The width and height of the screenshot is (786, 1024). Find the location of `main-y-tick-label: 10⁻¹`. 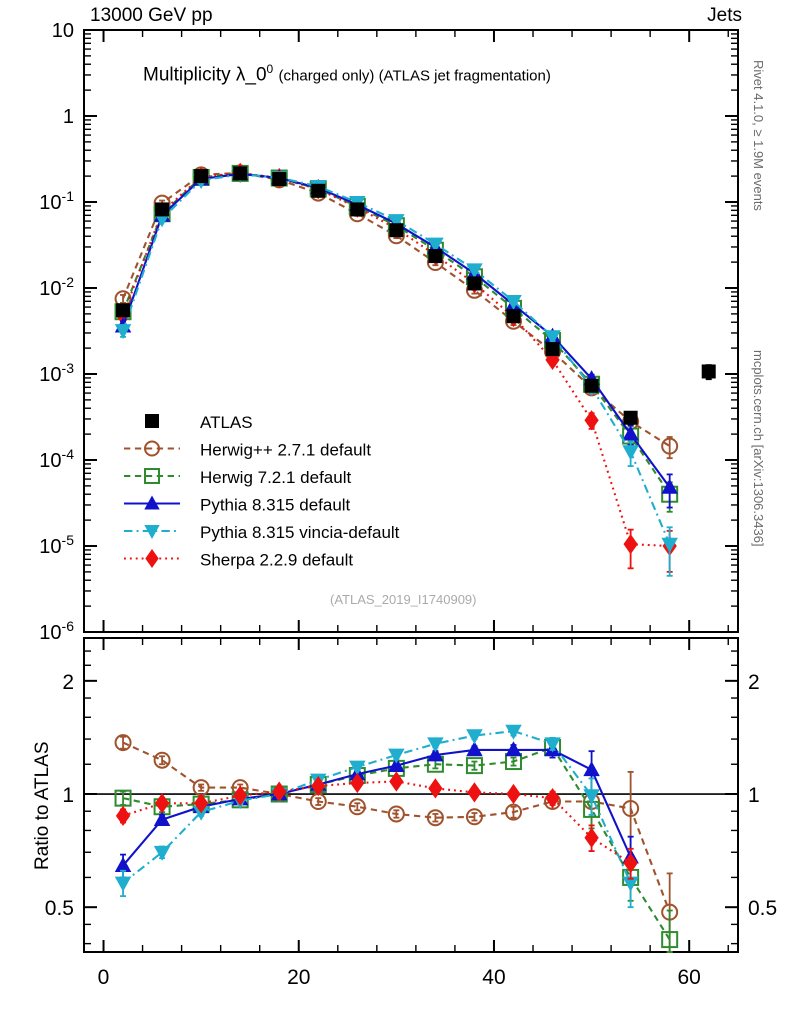

main-y-tick-label: 10⁻¹ is located at coordinates (56, 201).